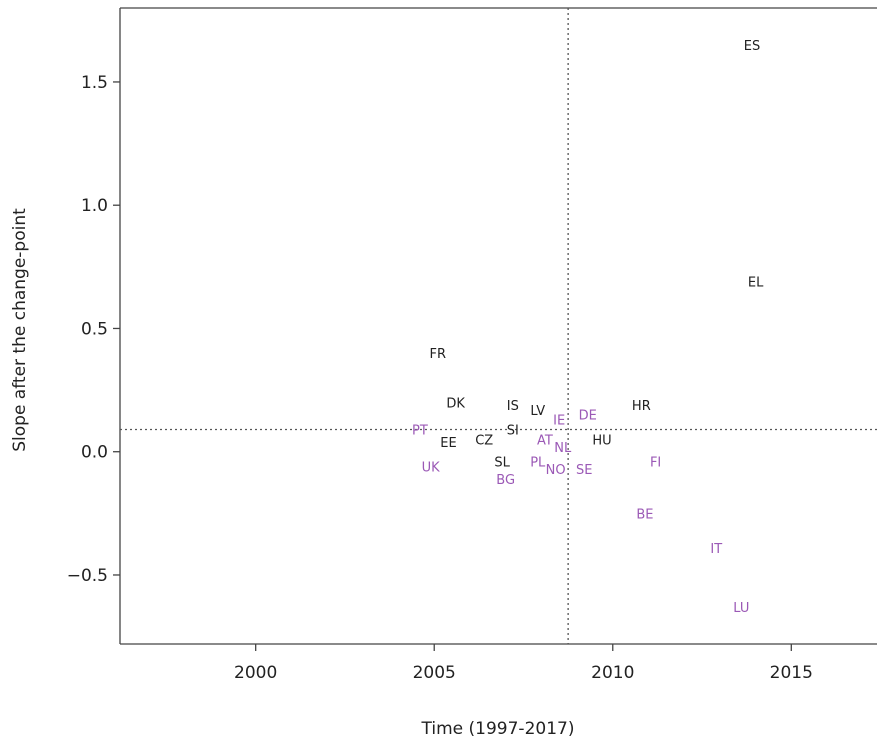  Describe the element at coordinates (448, 443) in the screenshot. I see `data-point-ee: EE` at that location.